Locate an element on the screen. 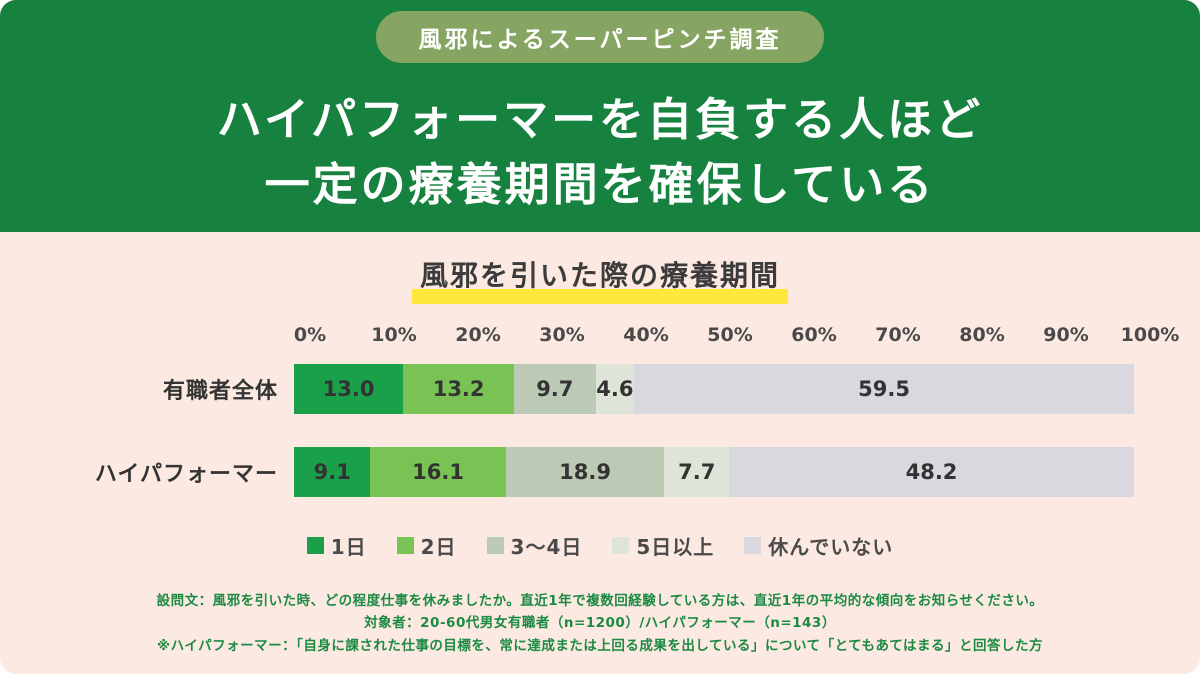  bar-segment: 9.7 is located at coordinates (555, 389).